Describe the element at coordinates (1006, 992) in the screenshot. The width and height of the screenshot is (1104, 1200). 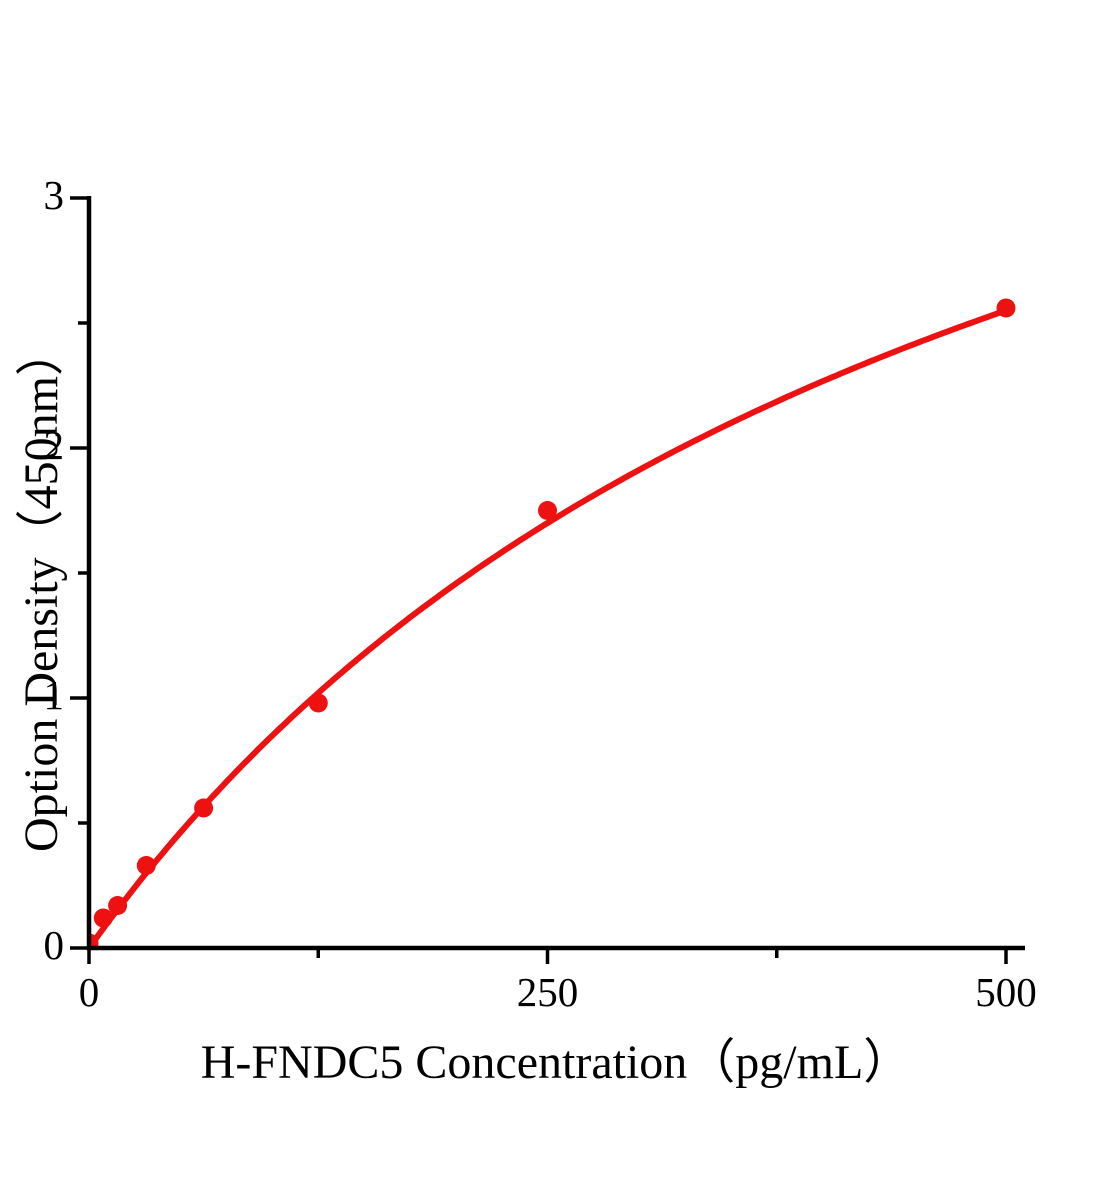
I see `x-tick-label: 500` at that location.